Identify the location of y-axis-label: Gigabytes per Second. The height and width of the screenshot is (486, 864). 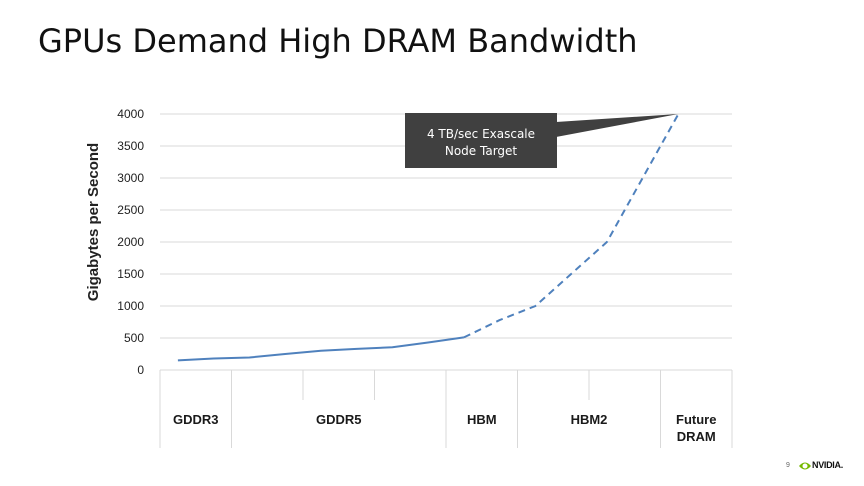
(93, 222).